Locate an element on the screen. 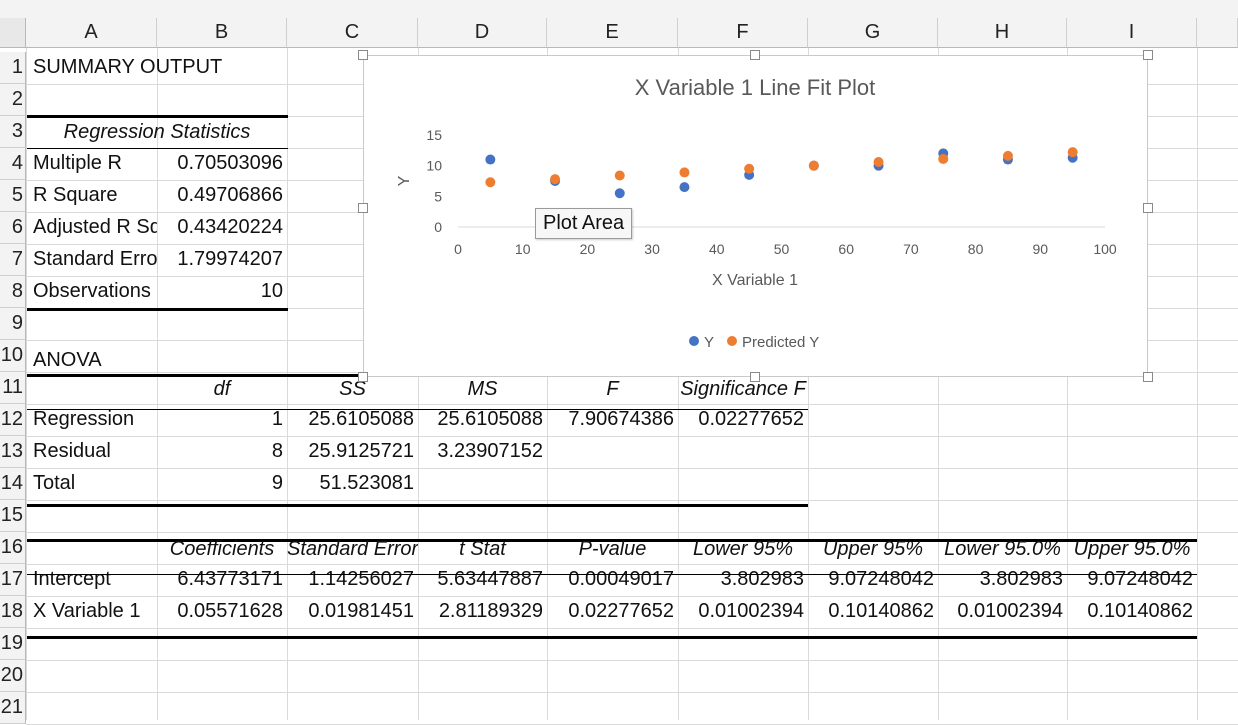  coef-row-label: Intercept is located at coordinates (72, 579).